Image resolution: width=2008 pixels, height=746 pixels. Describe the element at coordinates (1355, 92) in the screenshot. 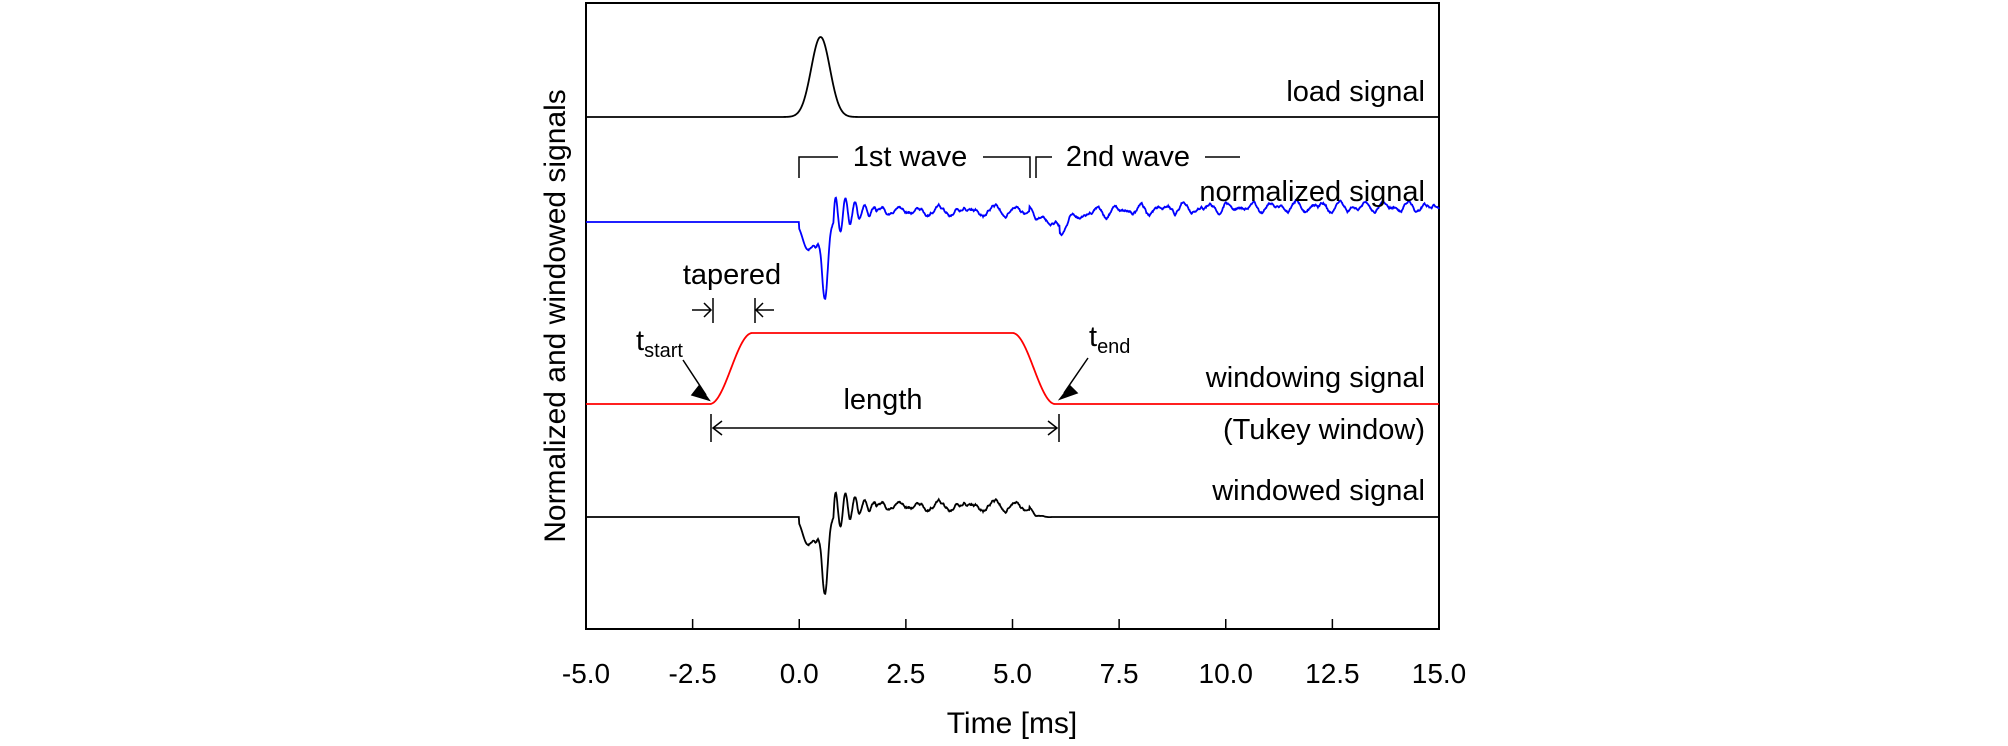

I see `load-signal-label: load signal` at that location.